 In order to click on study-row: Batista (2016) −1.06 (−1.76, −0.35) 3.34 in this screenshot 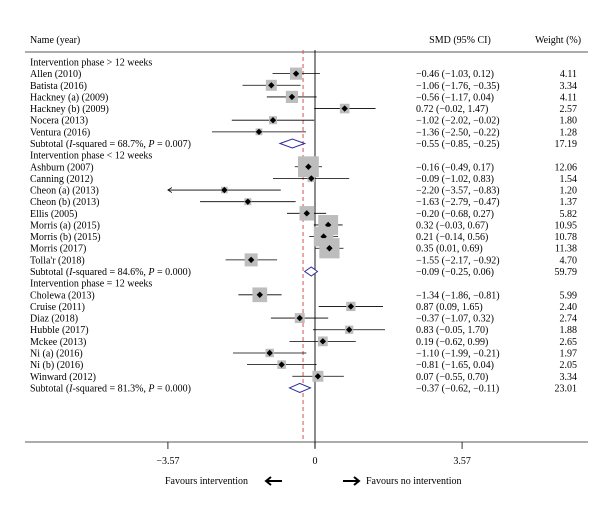, I will do `click(304, 85)`.